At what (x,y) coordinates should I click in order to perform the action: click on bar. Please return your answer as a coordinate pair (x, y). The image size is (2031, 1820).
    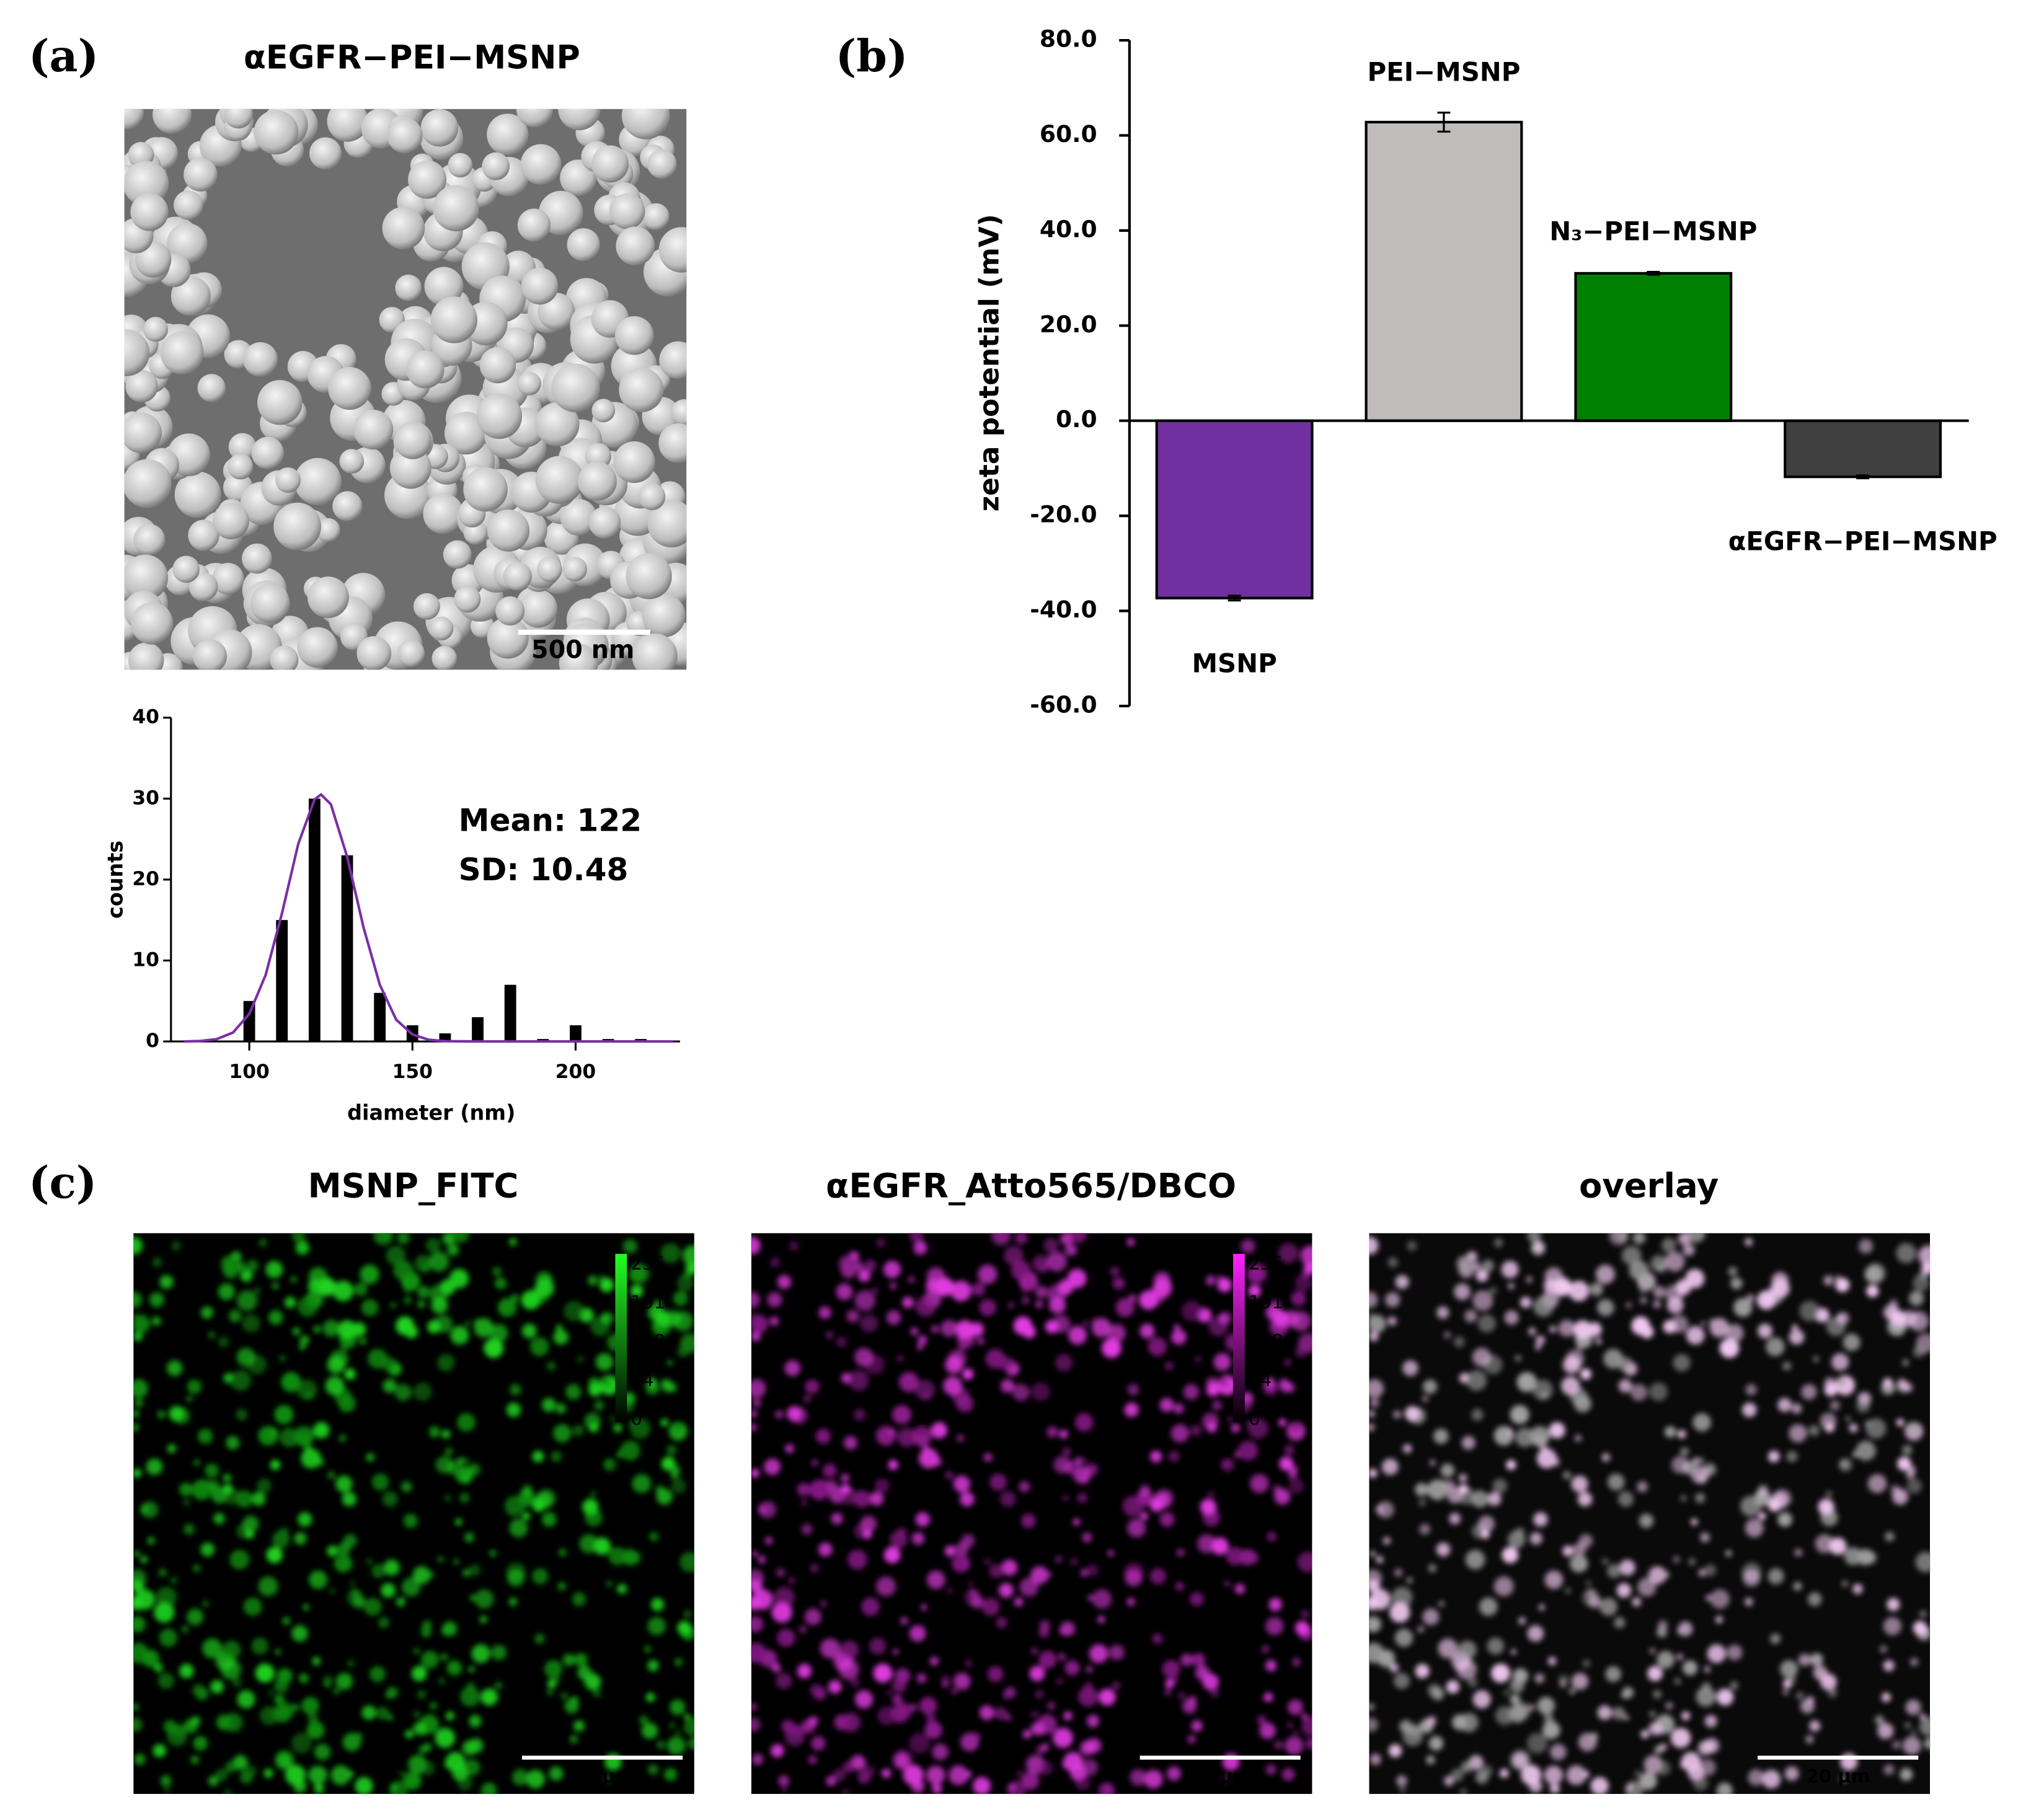
    Looking at the image, I should click on (445, 1037).